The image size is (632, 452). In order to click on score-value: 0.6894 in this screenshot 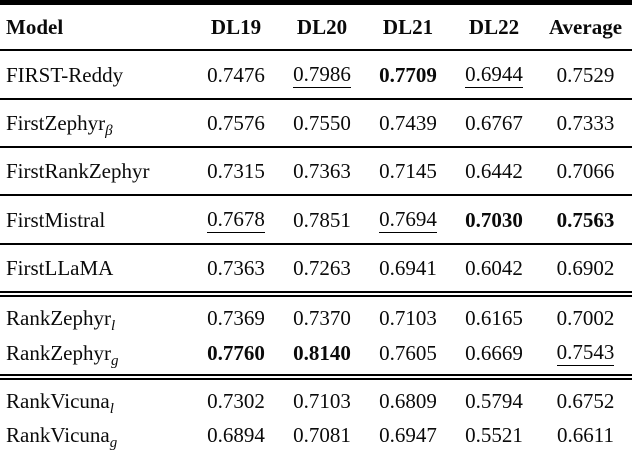, I will do `click(236, 435)`.